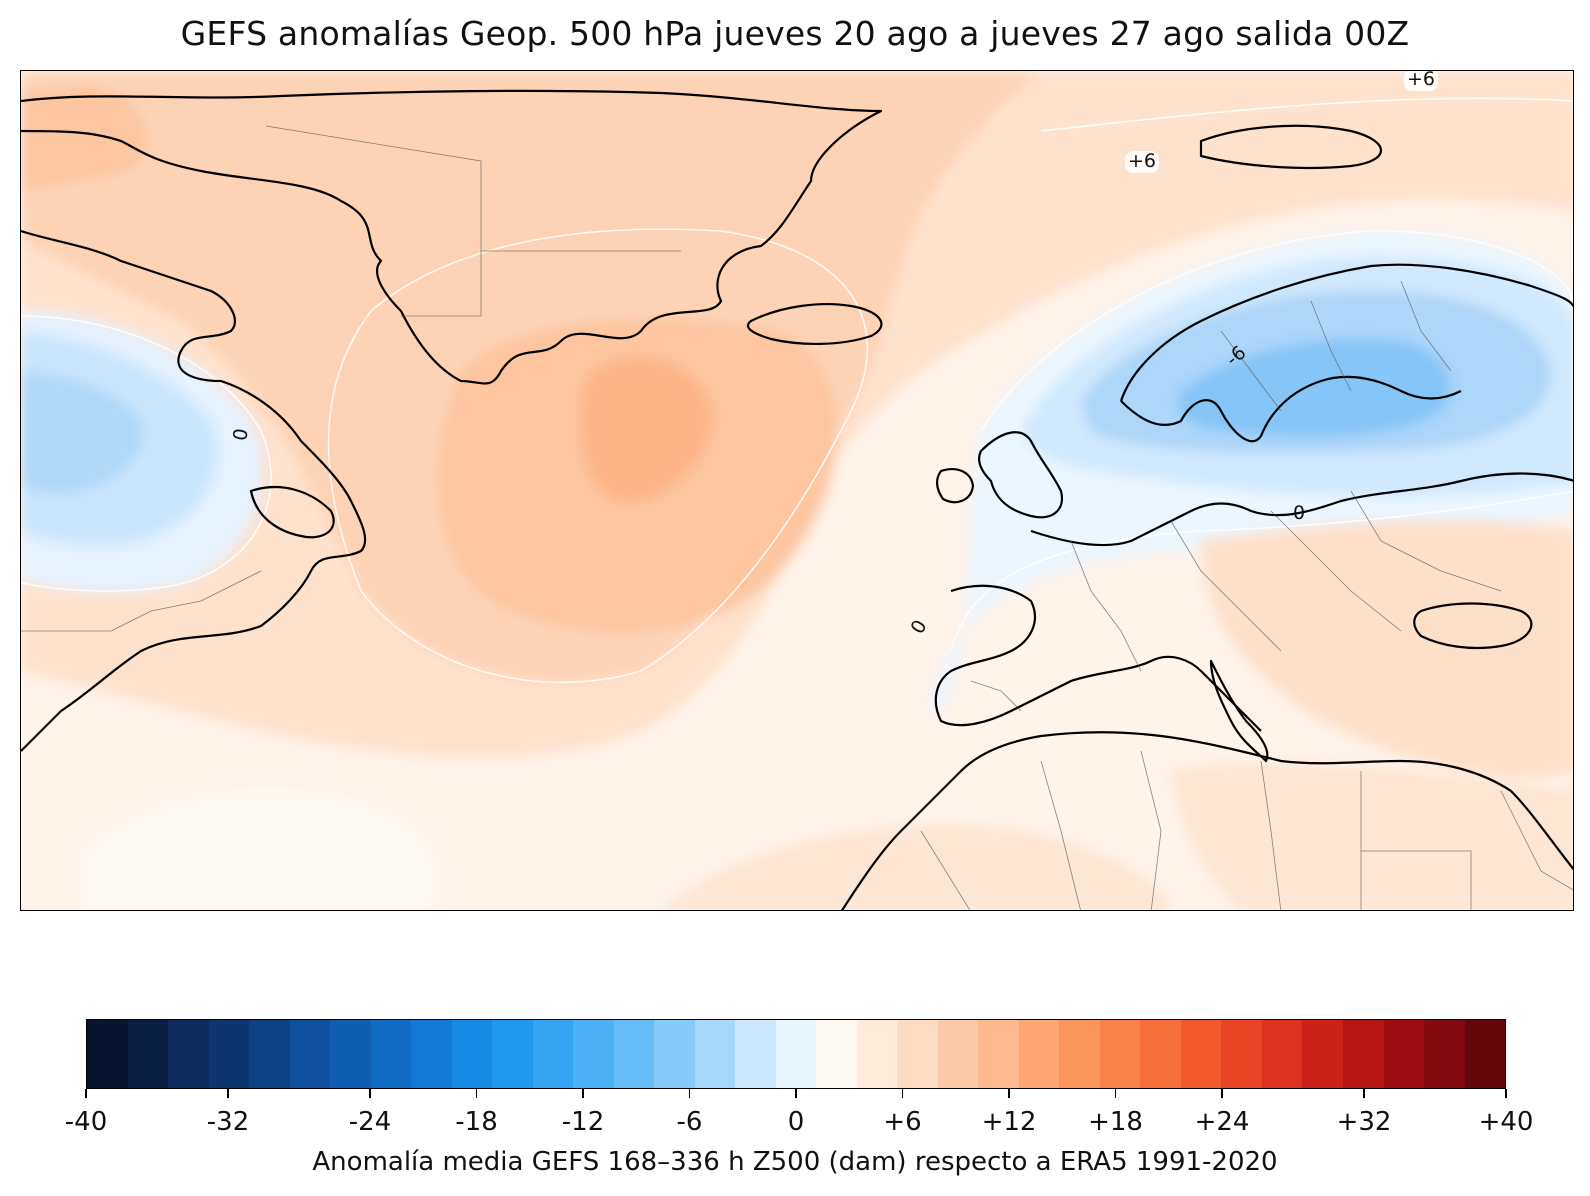 Image resolution: width=1590 pixels, height=1196 pixels. I want to click on colorbar-tick-label: -32, so click(228, 1122).